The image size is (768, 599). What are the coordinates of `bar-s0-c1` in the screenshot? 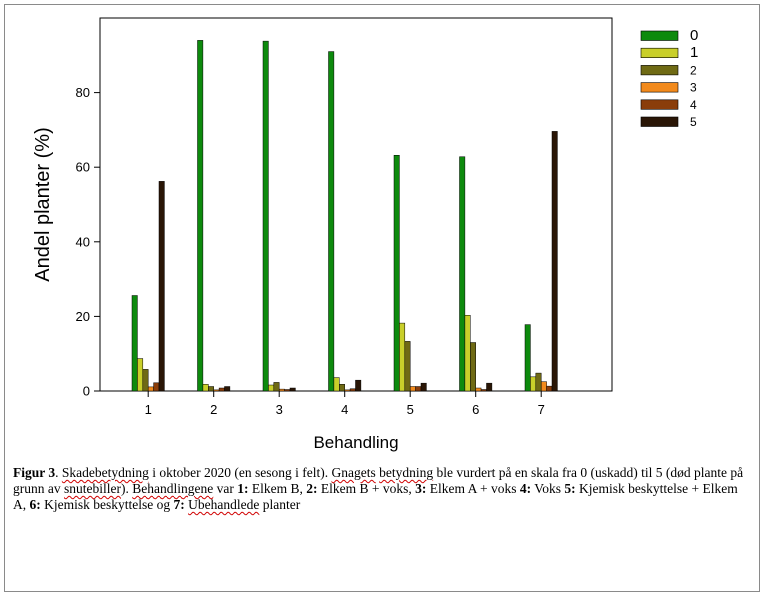 It's located at (134, 343).